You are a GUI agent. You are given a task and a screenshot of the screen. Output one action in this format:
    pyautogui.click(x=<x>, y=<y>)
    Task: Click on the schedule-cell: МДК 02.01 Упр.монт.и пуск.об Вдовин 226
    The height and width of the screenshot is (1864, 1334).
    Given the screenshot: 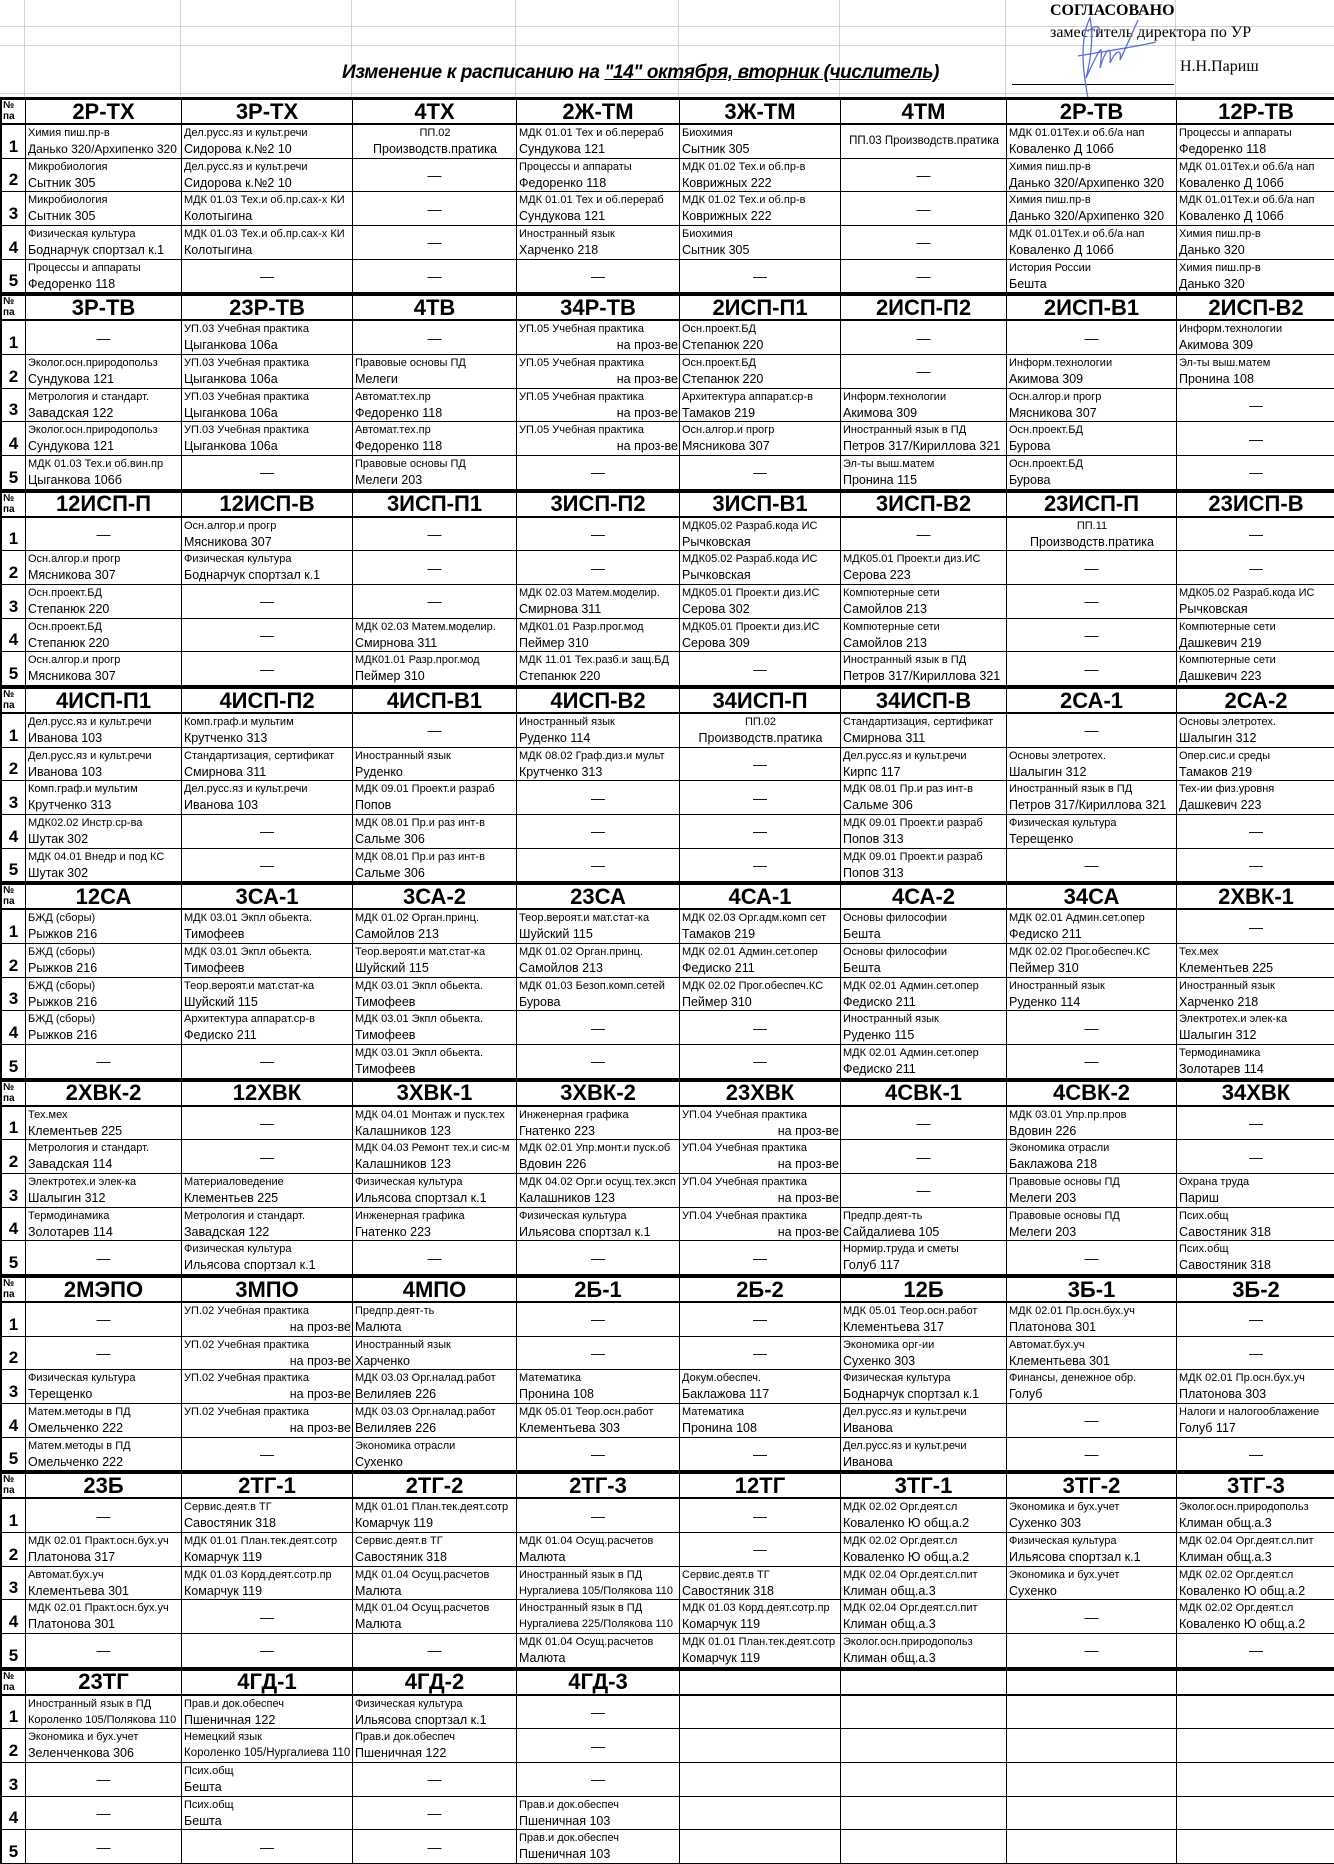 What is the action you would take?
    pyautogui.click(x=598, y=1157)
    